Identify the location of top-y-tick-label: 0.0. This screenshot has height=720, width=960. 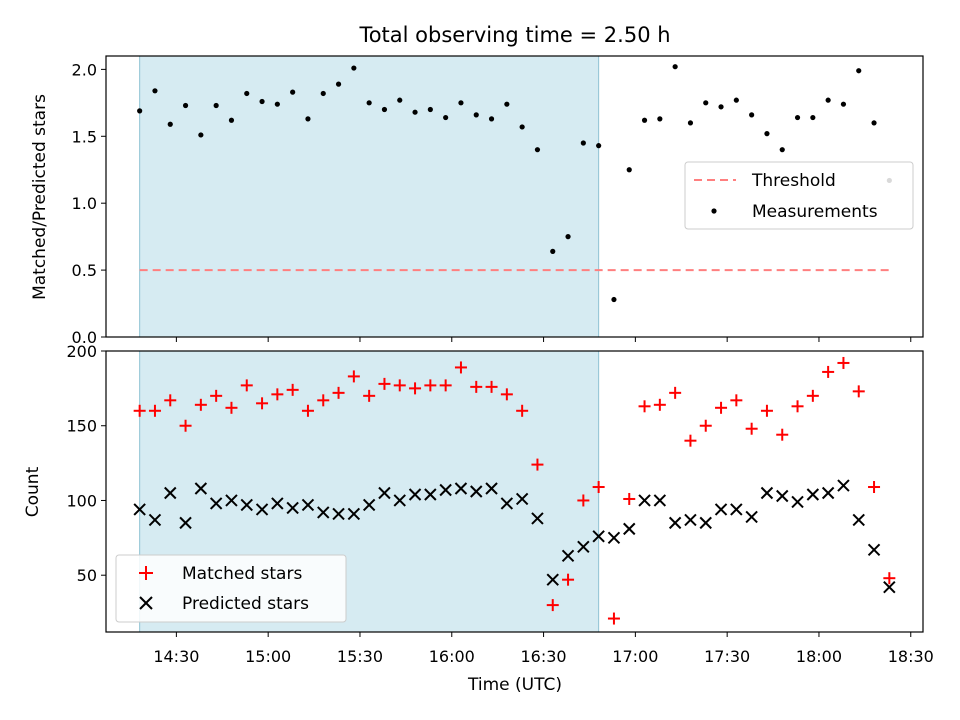
(84, 337).